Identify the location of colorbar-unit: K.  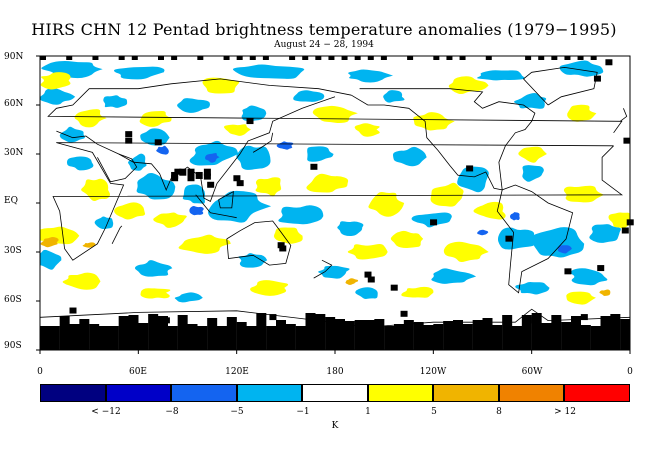
(335, 426).